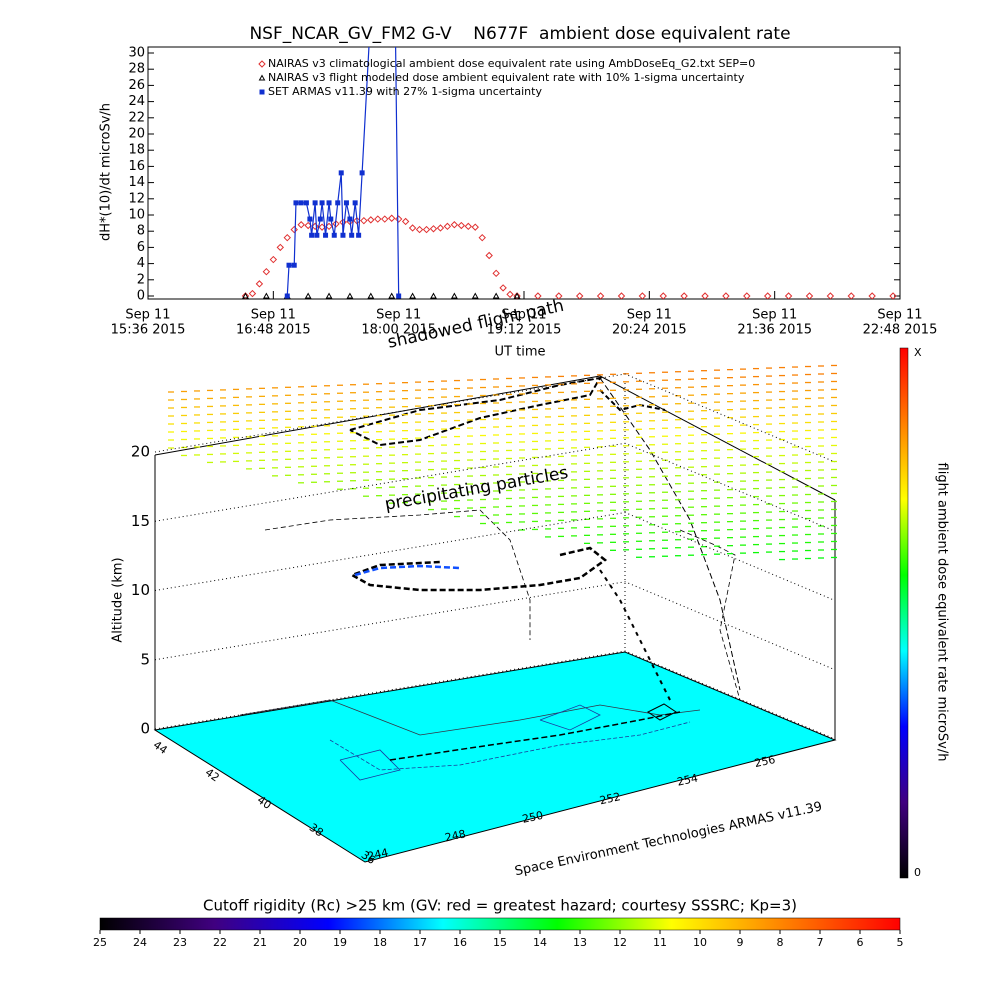  I want to click on lon-tick-label: 250, so click(532, 817).